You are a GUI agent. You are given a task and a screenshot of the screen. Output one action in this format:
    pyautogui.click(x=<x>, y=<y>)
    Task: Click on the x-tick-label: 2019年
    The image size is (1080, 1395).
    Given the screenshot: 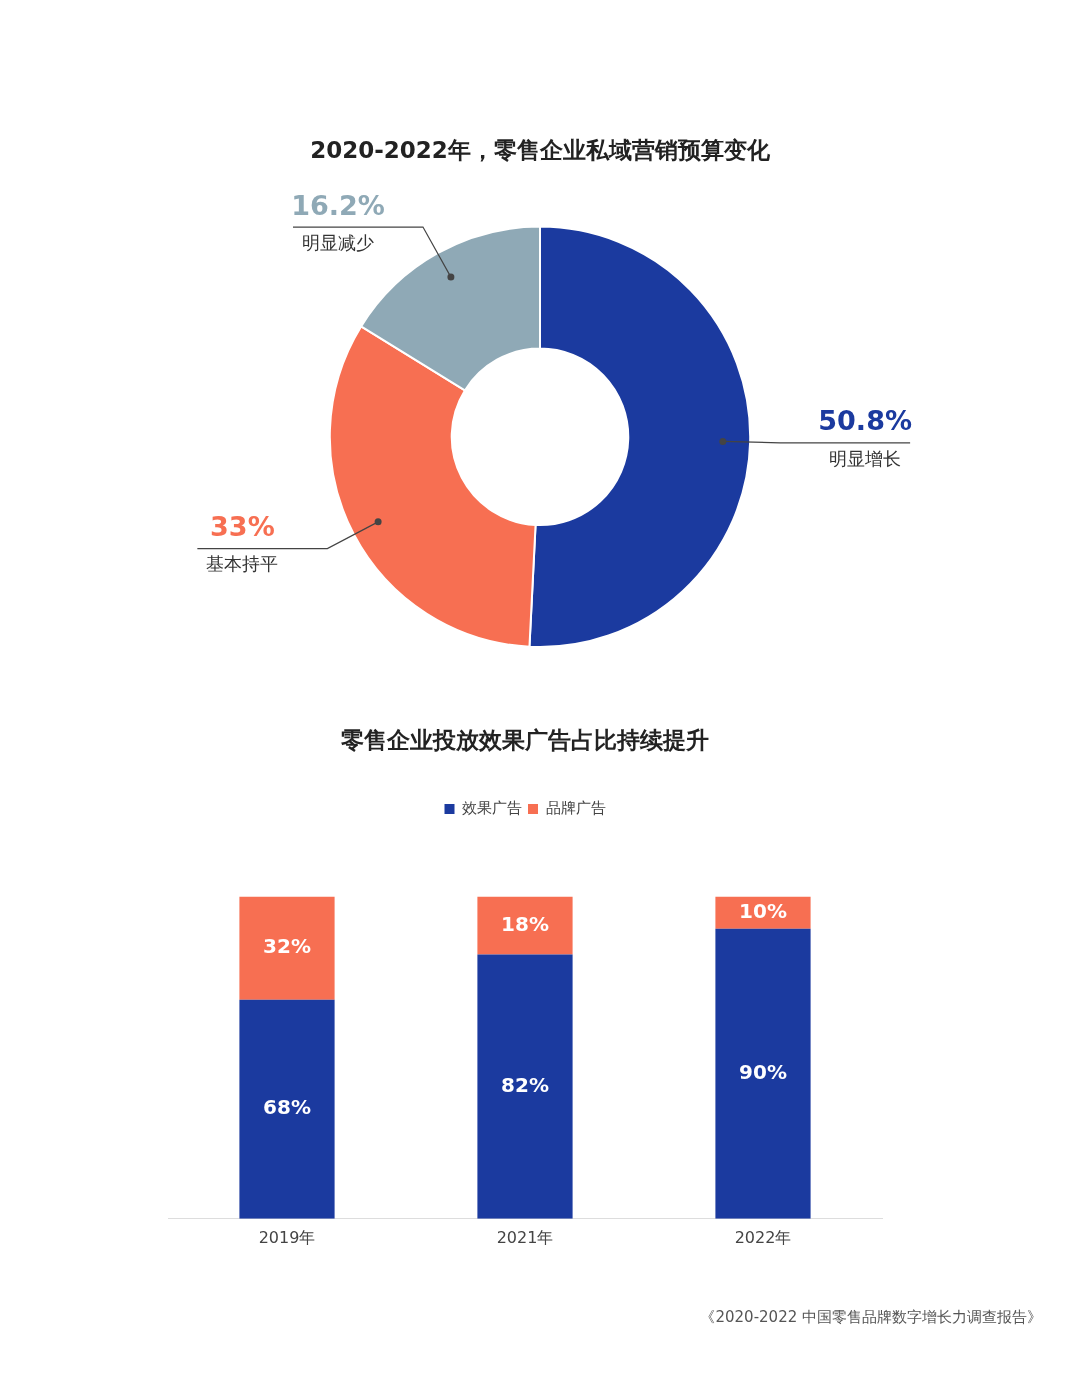 What is the action you would take?
    pyautogui.click(x=287, y=1237)
    